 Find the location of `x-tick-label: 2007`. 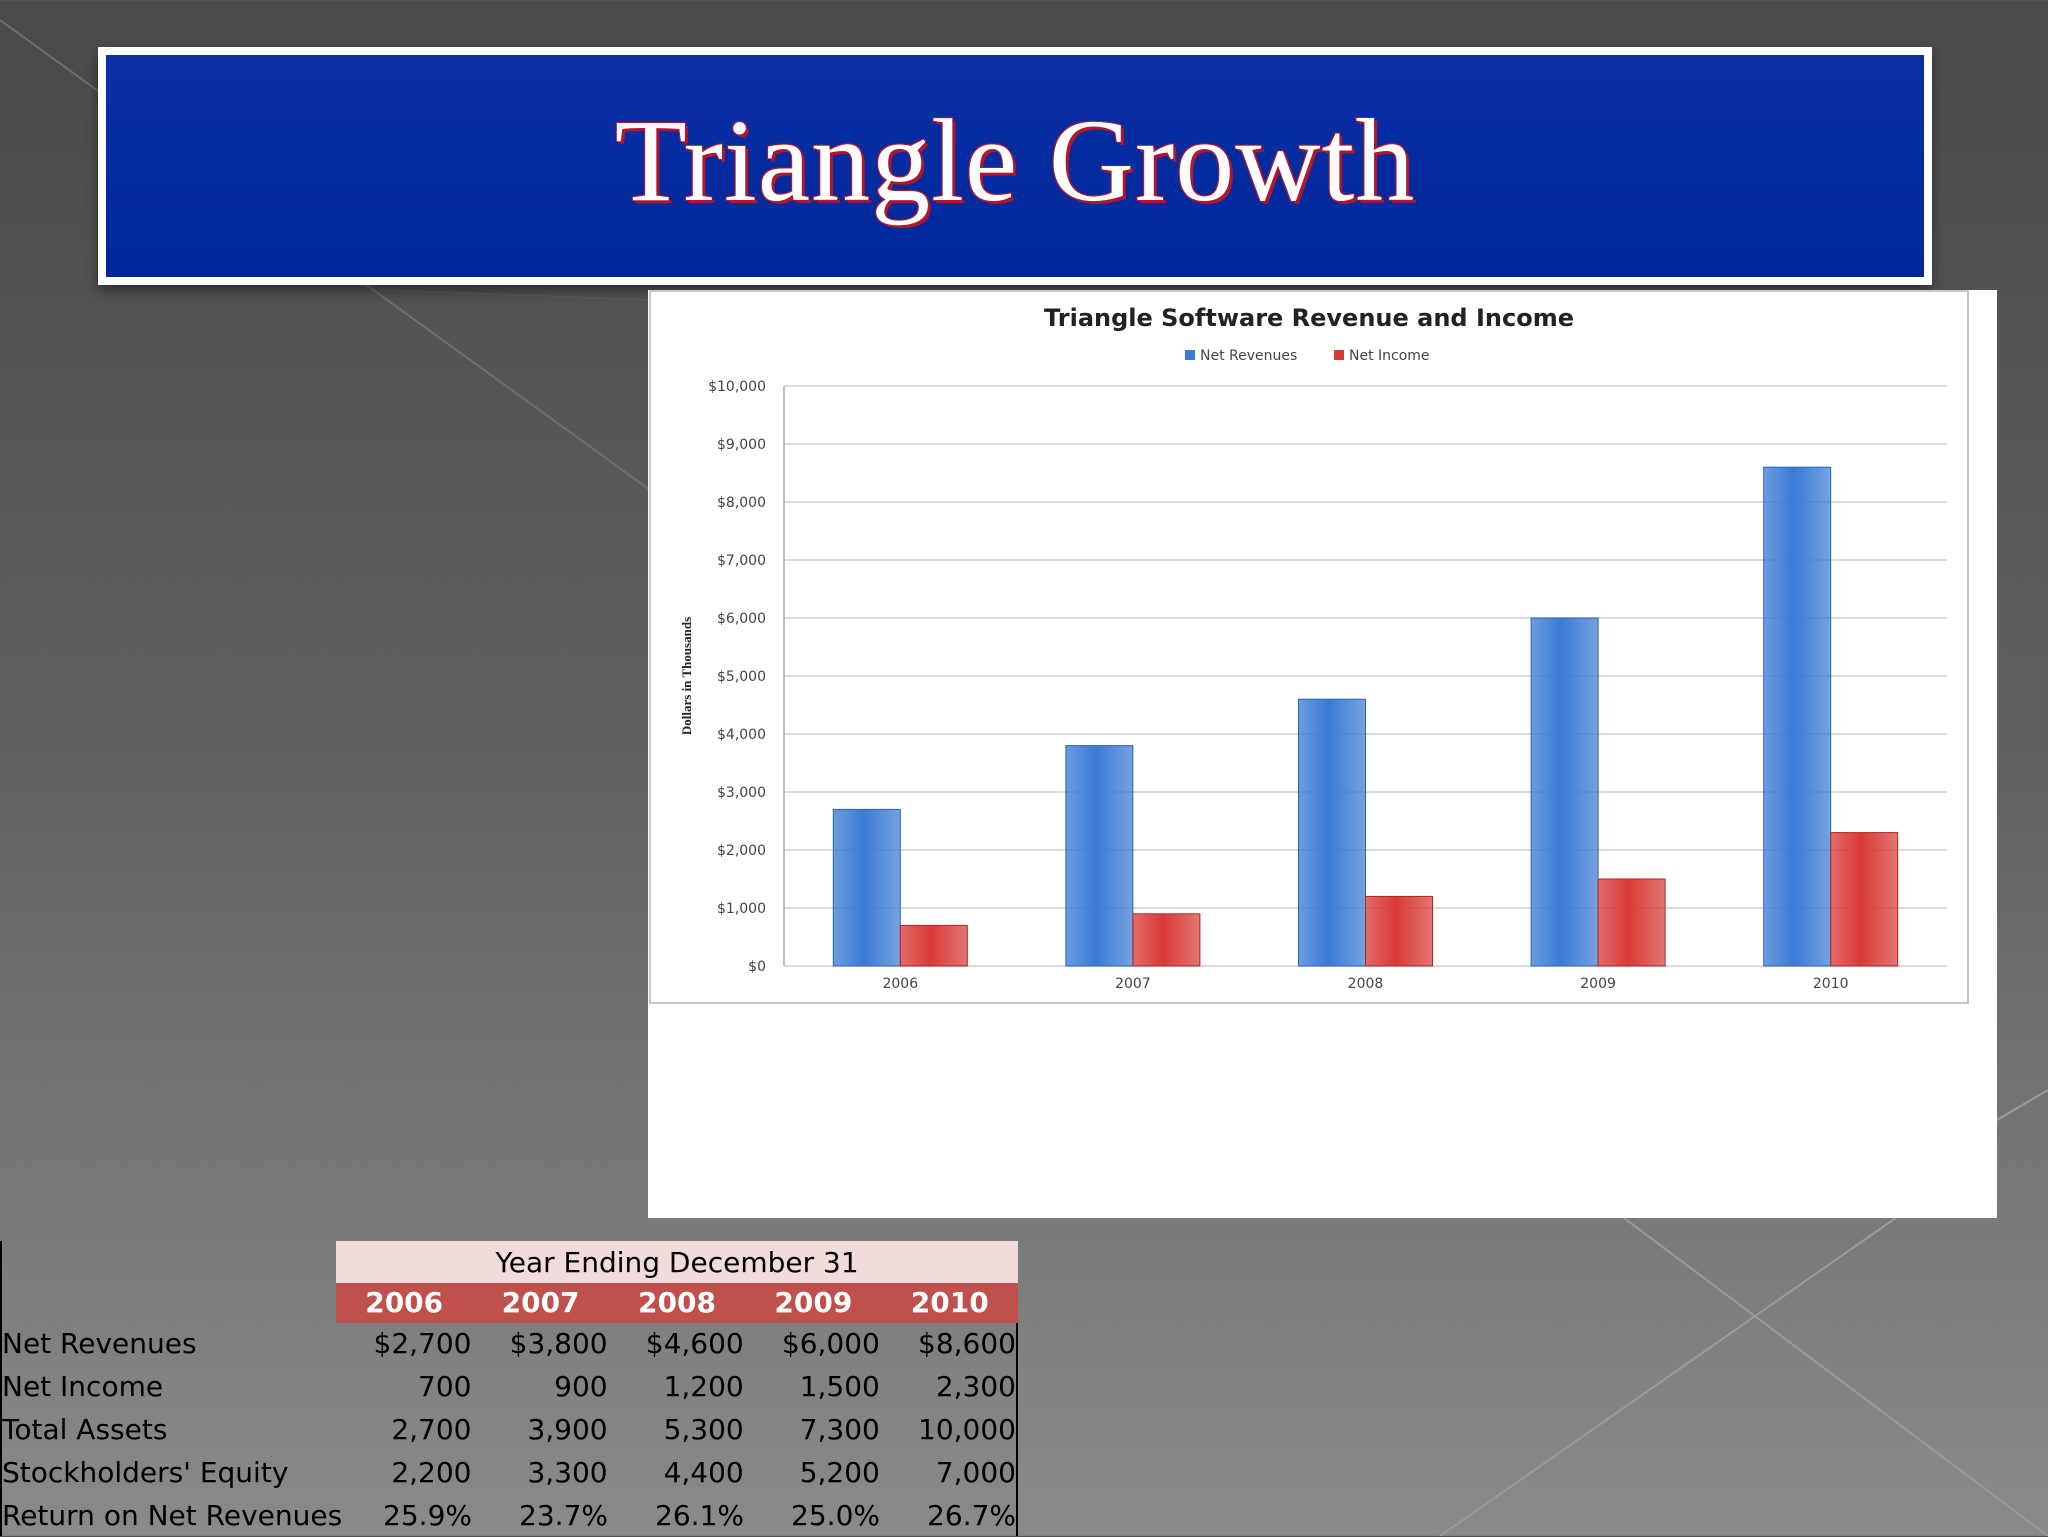

x-tick-label: 2007 is located at coordinates (1133, 984).